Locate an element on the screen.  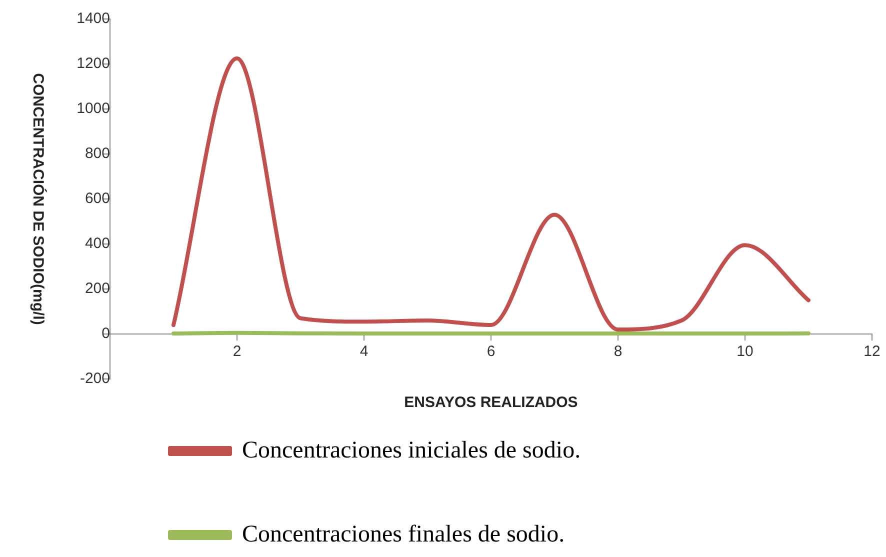
x-tick-label: 2 is located at coordinates (237, 351).